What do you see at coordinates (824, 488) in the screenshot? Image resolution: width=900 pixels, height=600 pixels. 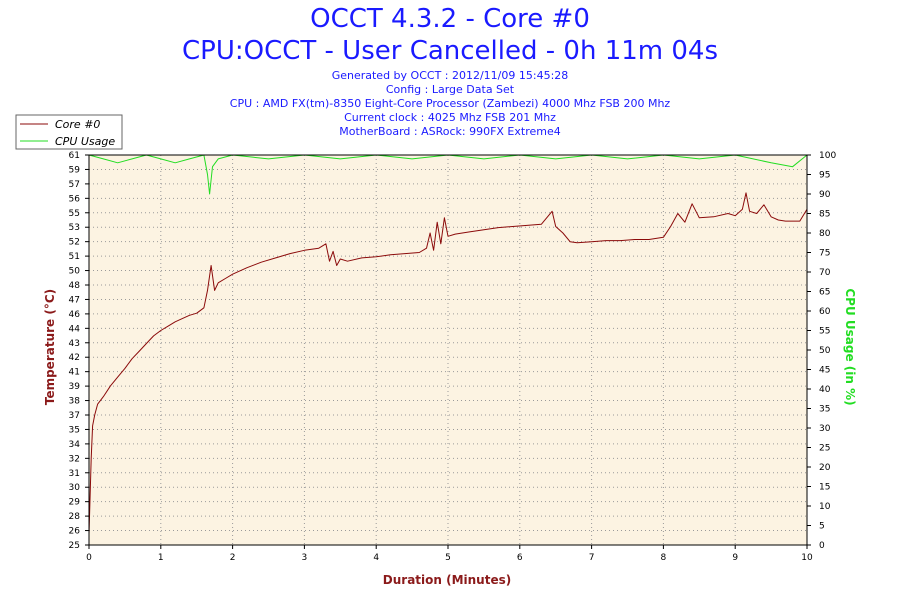 I see `y-right-tick-label: 15` at bounding box center [824, 488].